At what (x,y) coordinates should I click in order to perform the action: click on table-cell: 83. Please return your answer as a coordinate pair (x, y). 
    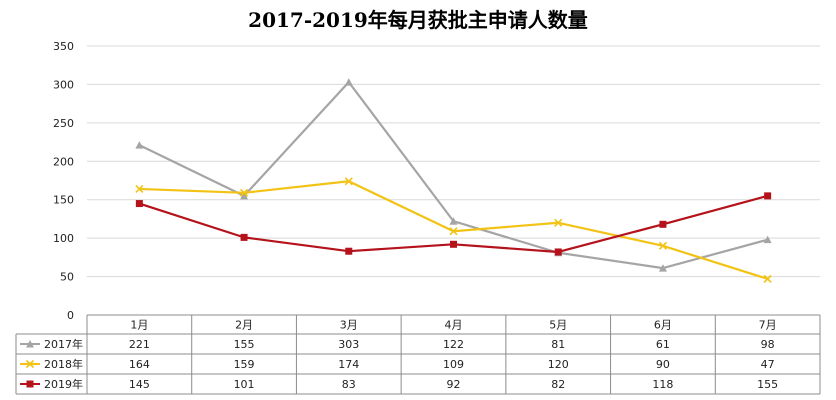
    Looking at the image, I should click on (349, 384).